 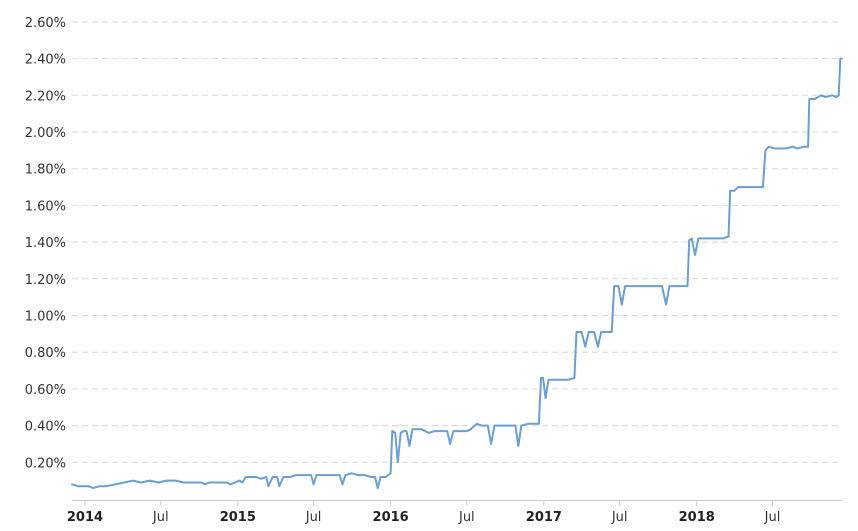 What do you see at coordinates (45, 463) in the screenshot?
I see `y-tick-label: 0.20%` at bounding box center [45, 463].